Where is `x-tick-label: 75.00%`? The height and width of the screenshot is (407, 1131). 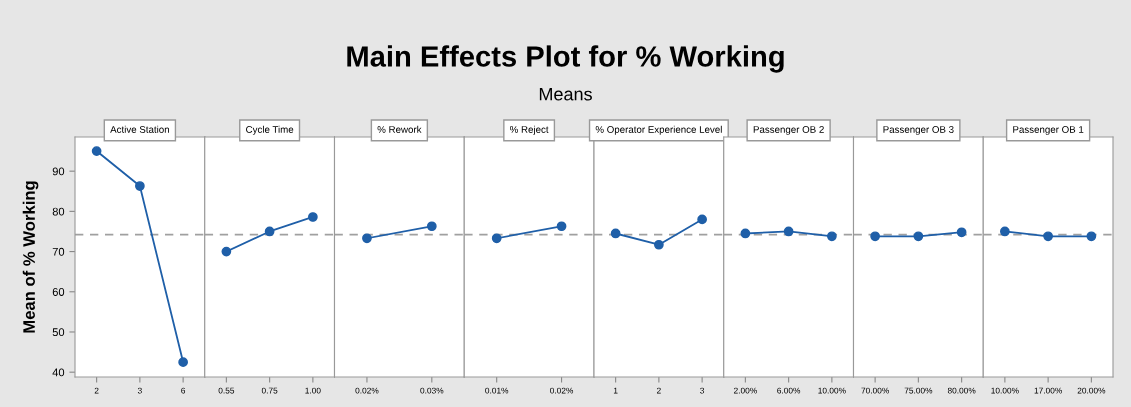
x-tick-label: 75.00% is located at coordinates (918, 390).